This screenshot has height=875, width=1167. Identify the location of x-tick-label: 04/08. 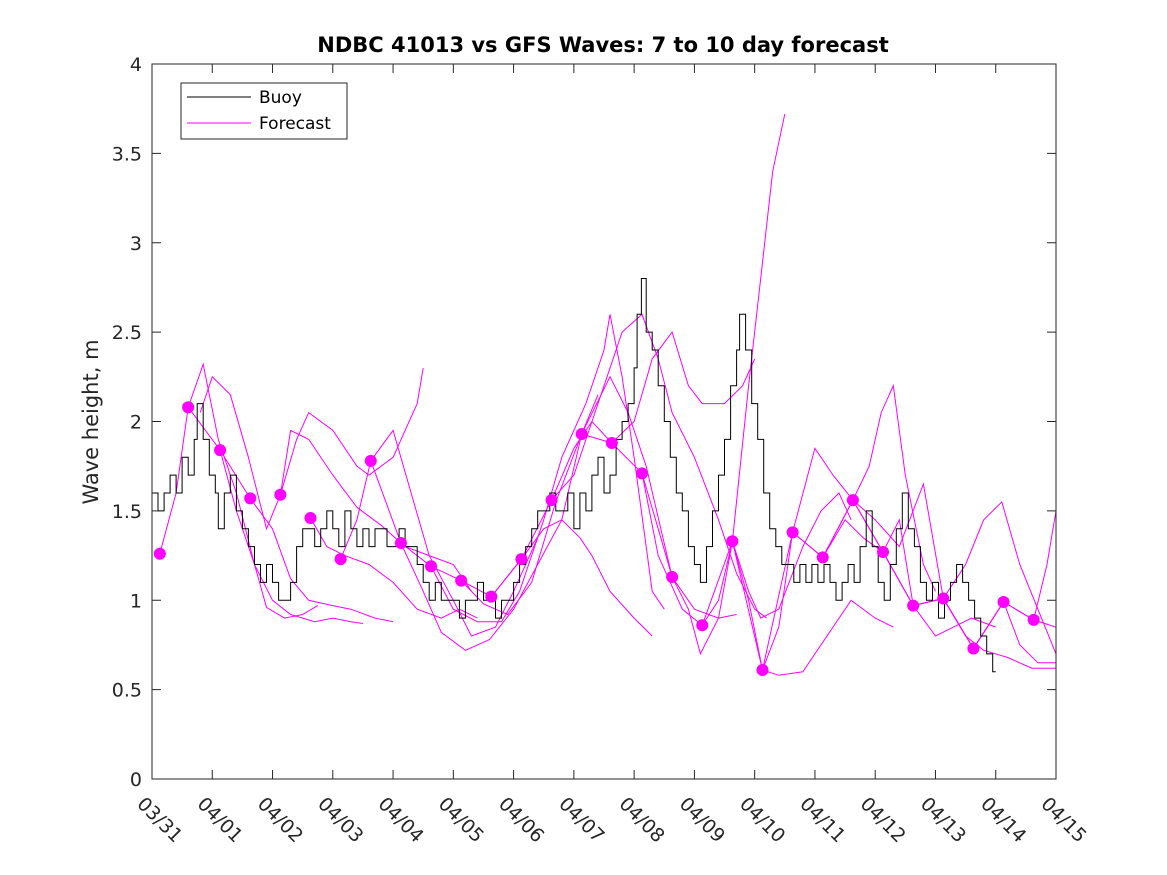
(642, 820).